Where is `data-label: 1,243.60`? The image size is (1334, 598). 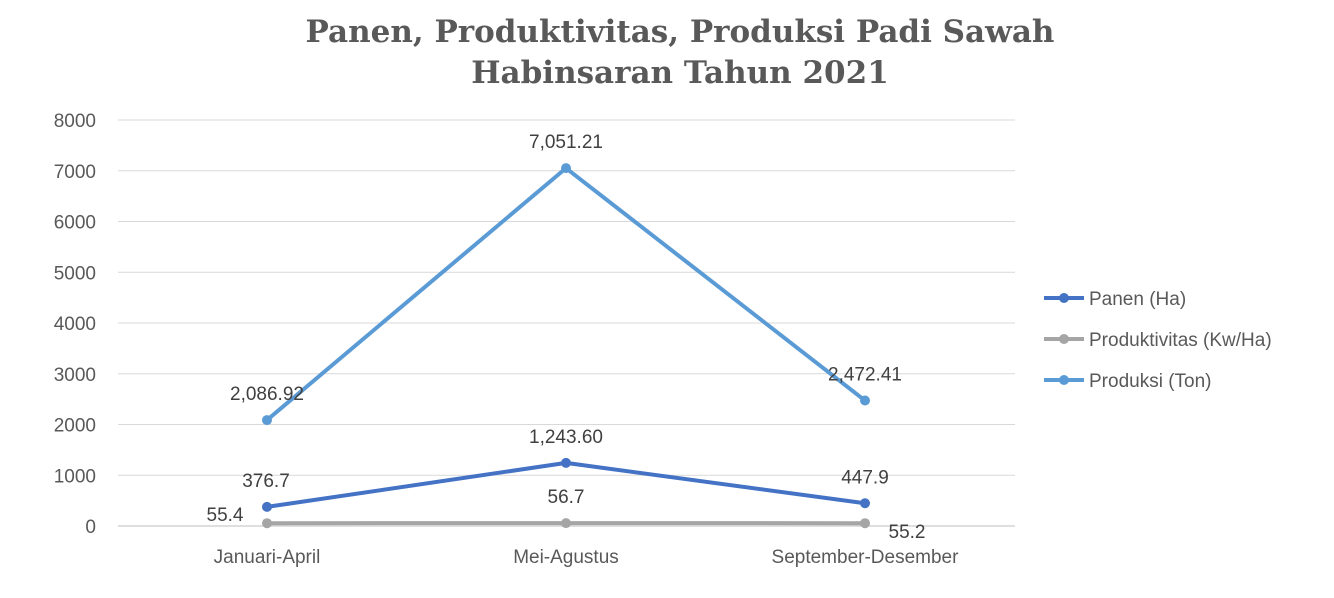 data-label: 1,243.60 is located at coordinates (566, 437).